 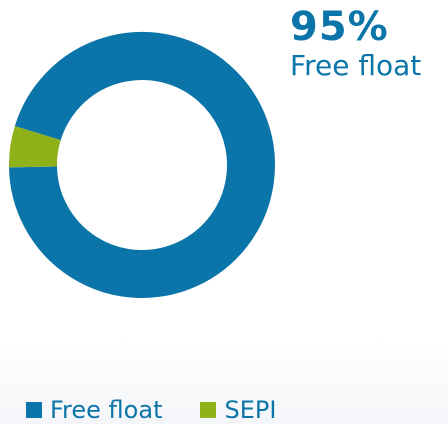 What do you see at coordinates (339, 27) in the screenshot?
I see `headline-value: 95%` at bounding box center [339, 27].